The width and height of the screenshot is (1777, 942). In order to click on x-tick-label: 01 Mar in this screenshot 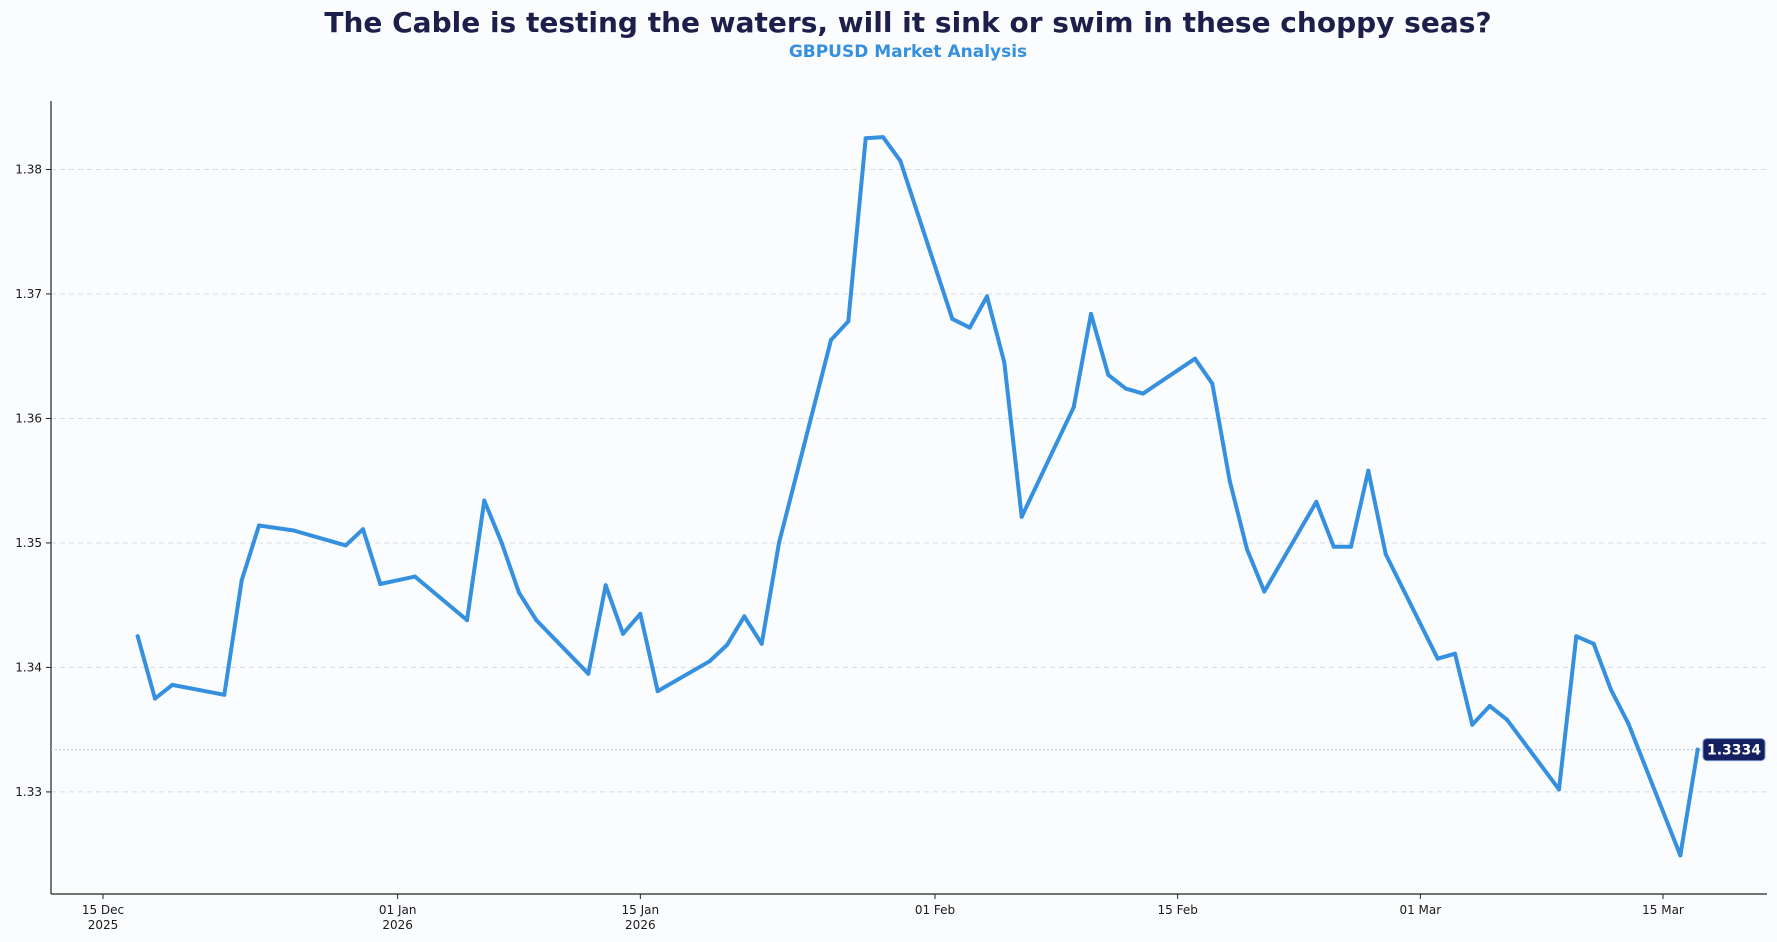, I will do `click(1420, 910)`.